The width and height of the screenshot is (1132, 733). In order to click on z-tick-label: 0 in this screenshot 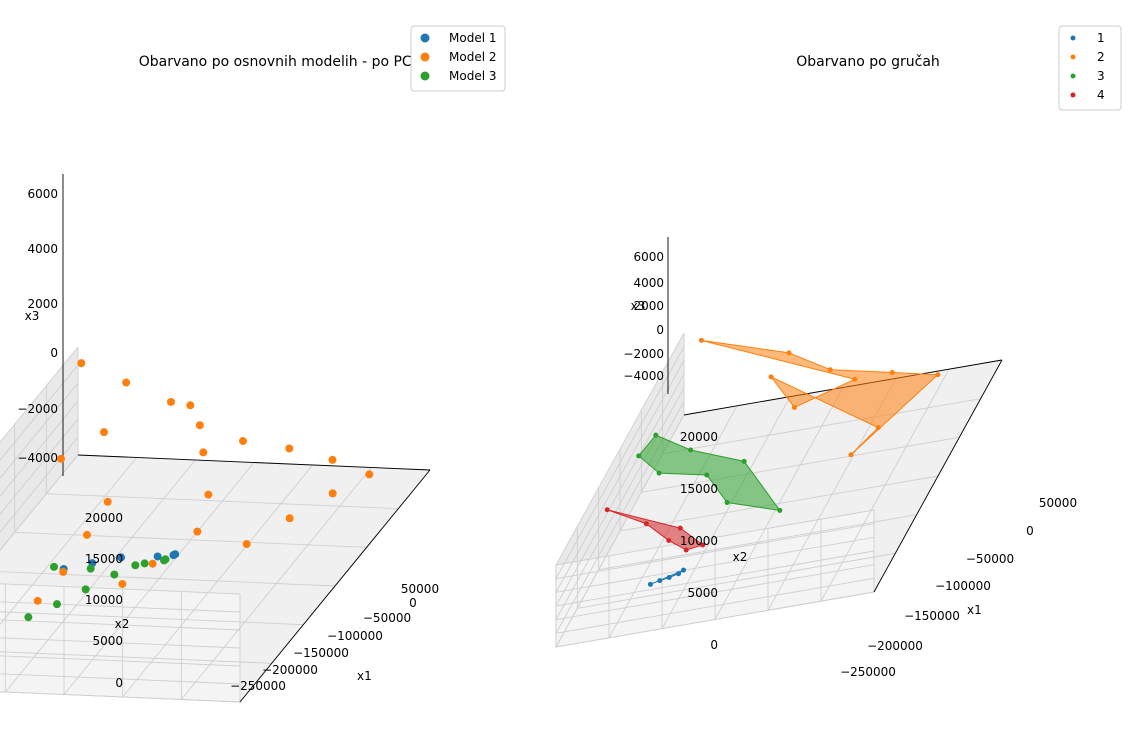, I will do `click(660, 330)`.